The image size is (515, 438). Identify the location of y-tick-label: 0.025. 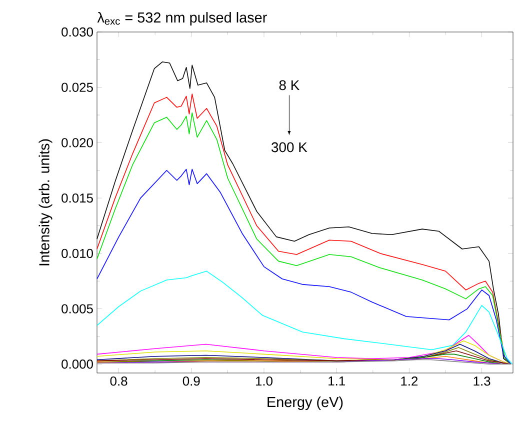
(77, 87).